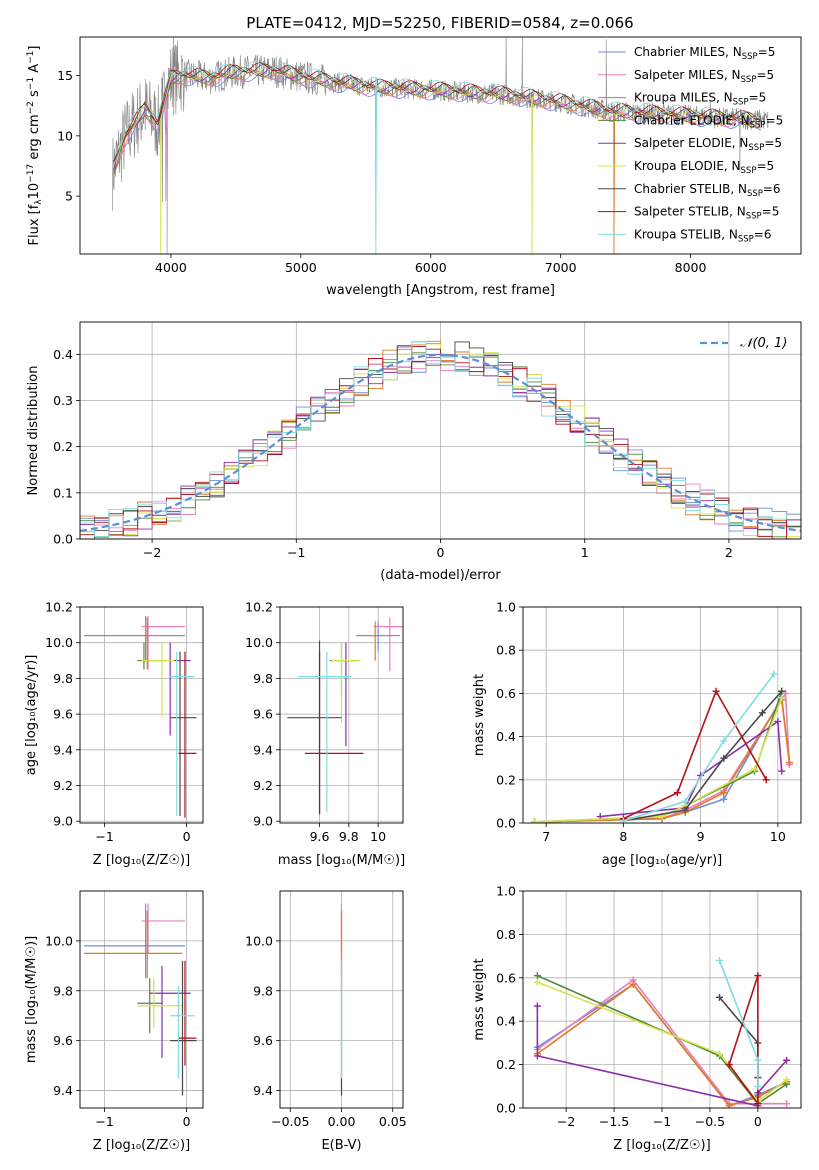 This screenshot has height=1170, width=819. I want to click on legend-label: Chabrier STELIB, NSSP=6, so click(707, 190).